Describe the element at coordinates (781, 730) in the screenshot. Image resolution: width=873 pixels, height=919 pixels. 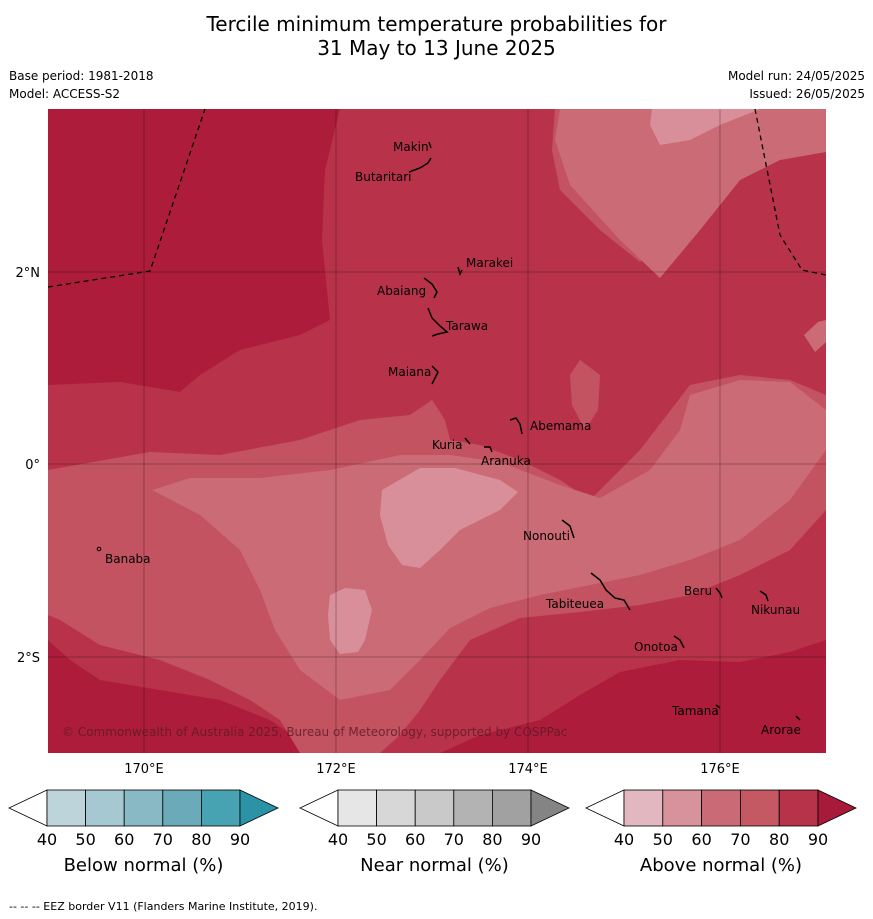
I see `label-arorae: Arorae` at that location.